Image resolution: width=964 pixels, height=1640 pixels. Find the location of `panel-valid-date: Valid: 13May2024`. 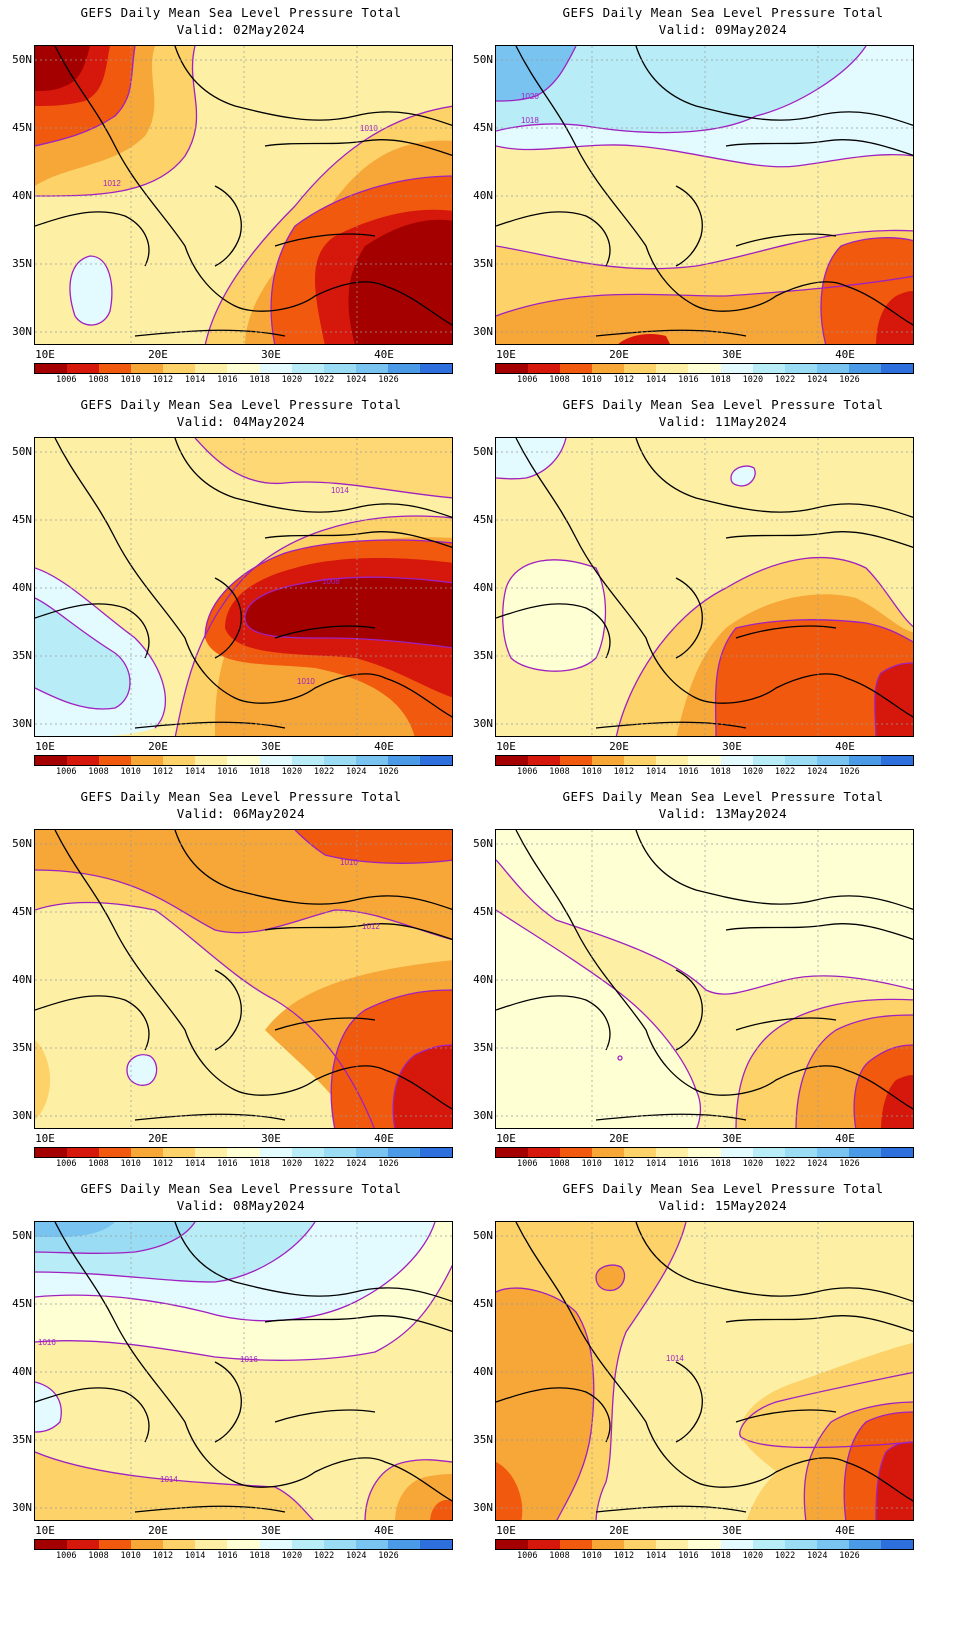

panel-valid-date: Valid: 13May2024 is located at coordinates (723, 813).